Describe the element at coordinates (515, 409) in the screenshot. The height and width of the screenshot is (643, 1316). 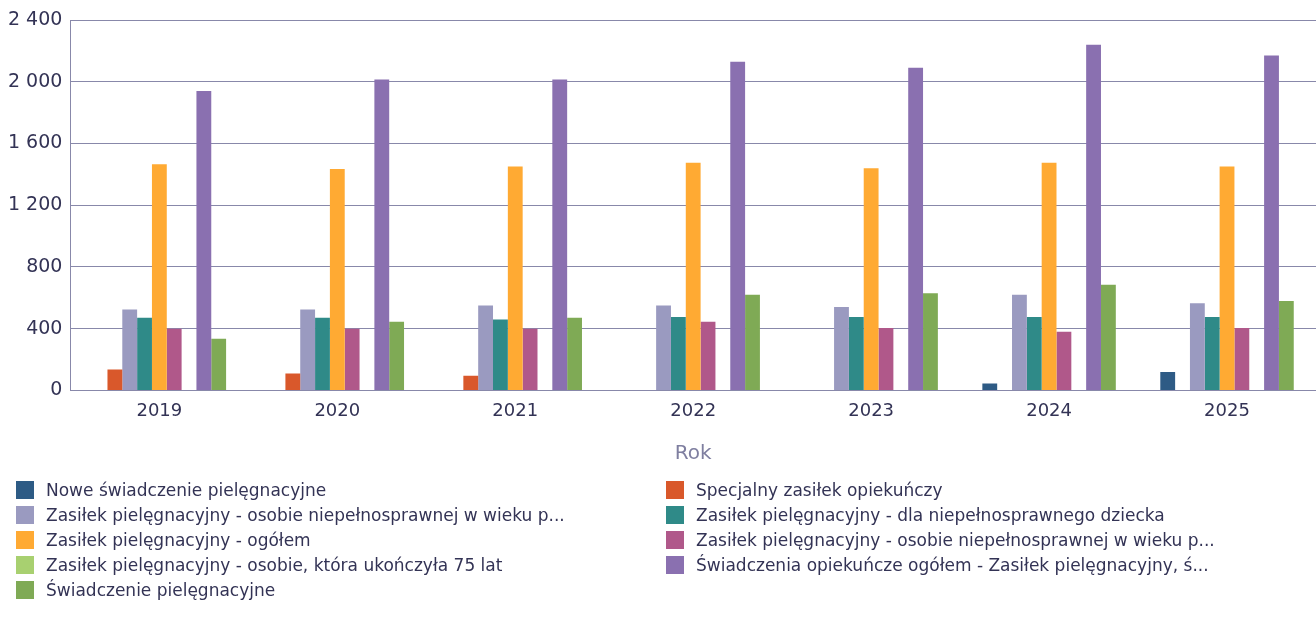
I see `x-tick-label: 2021` at that location.